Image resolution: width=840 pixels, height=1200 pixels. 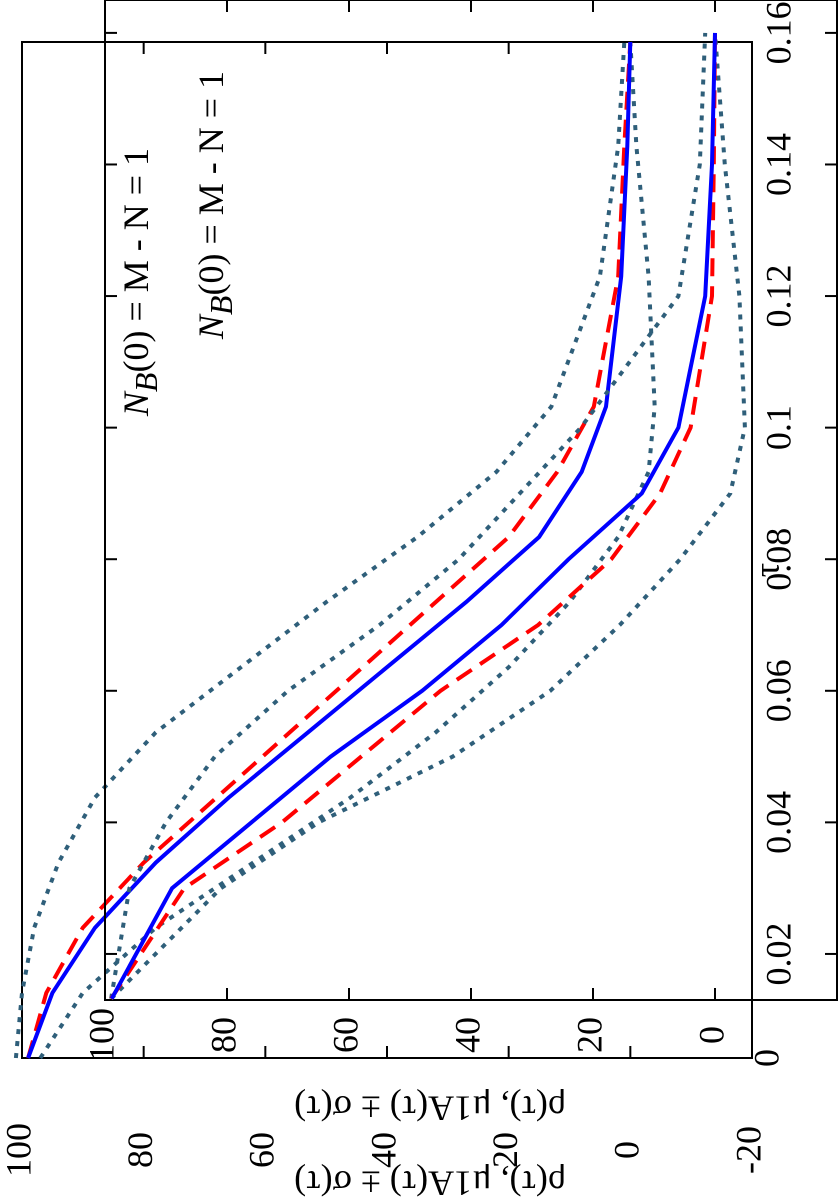 I want to click on x-tick-label: 0.12, so click(x=778, y=296).